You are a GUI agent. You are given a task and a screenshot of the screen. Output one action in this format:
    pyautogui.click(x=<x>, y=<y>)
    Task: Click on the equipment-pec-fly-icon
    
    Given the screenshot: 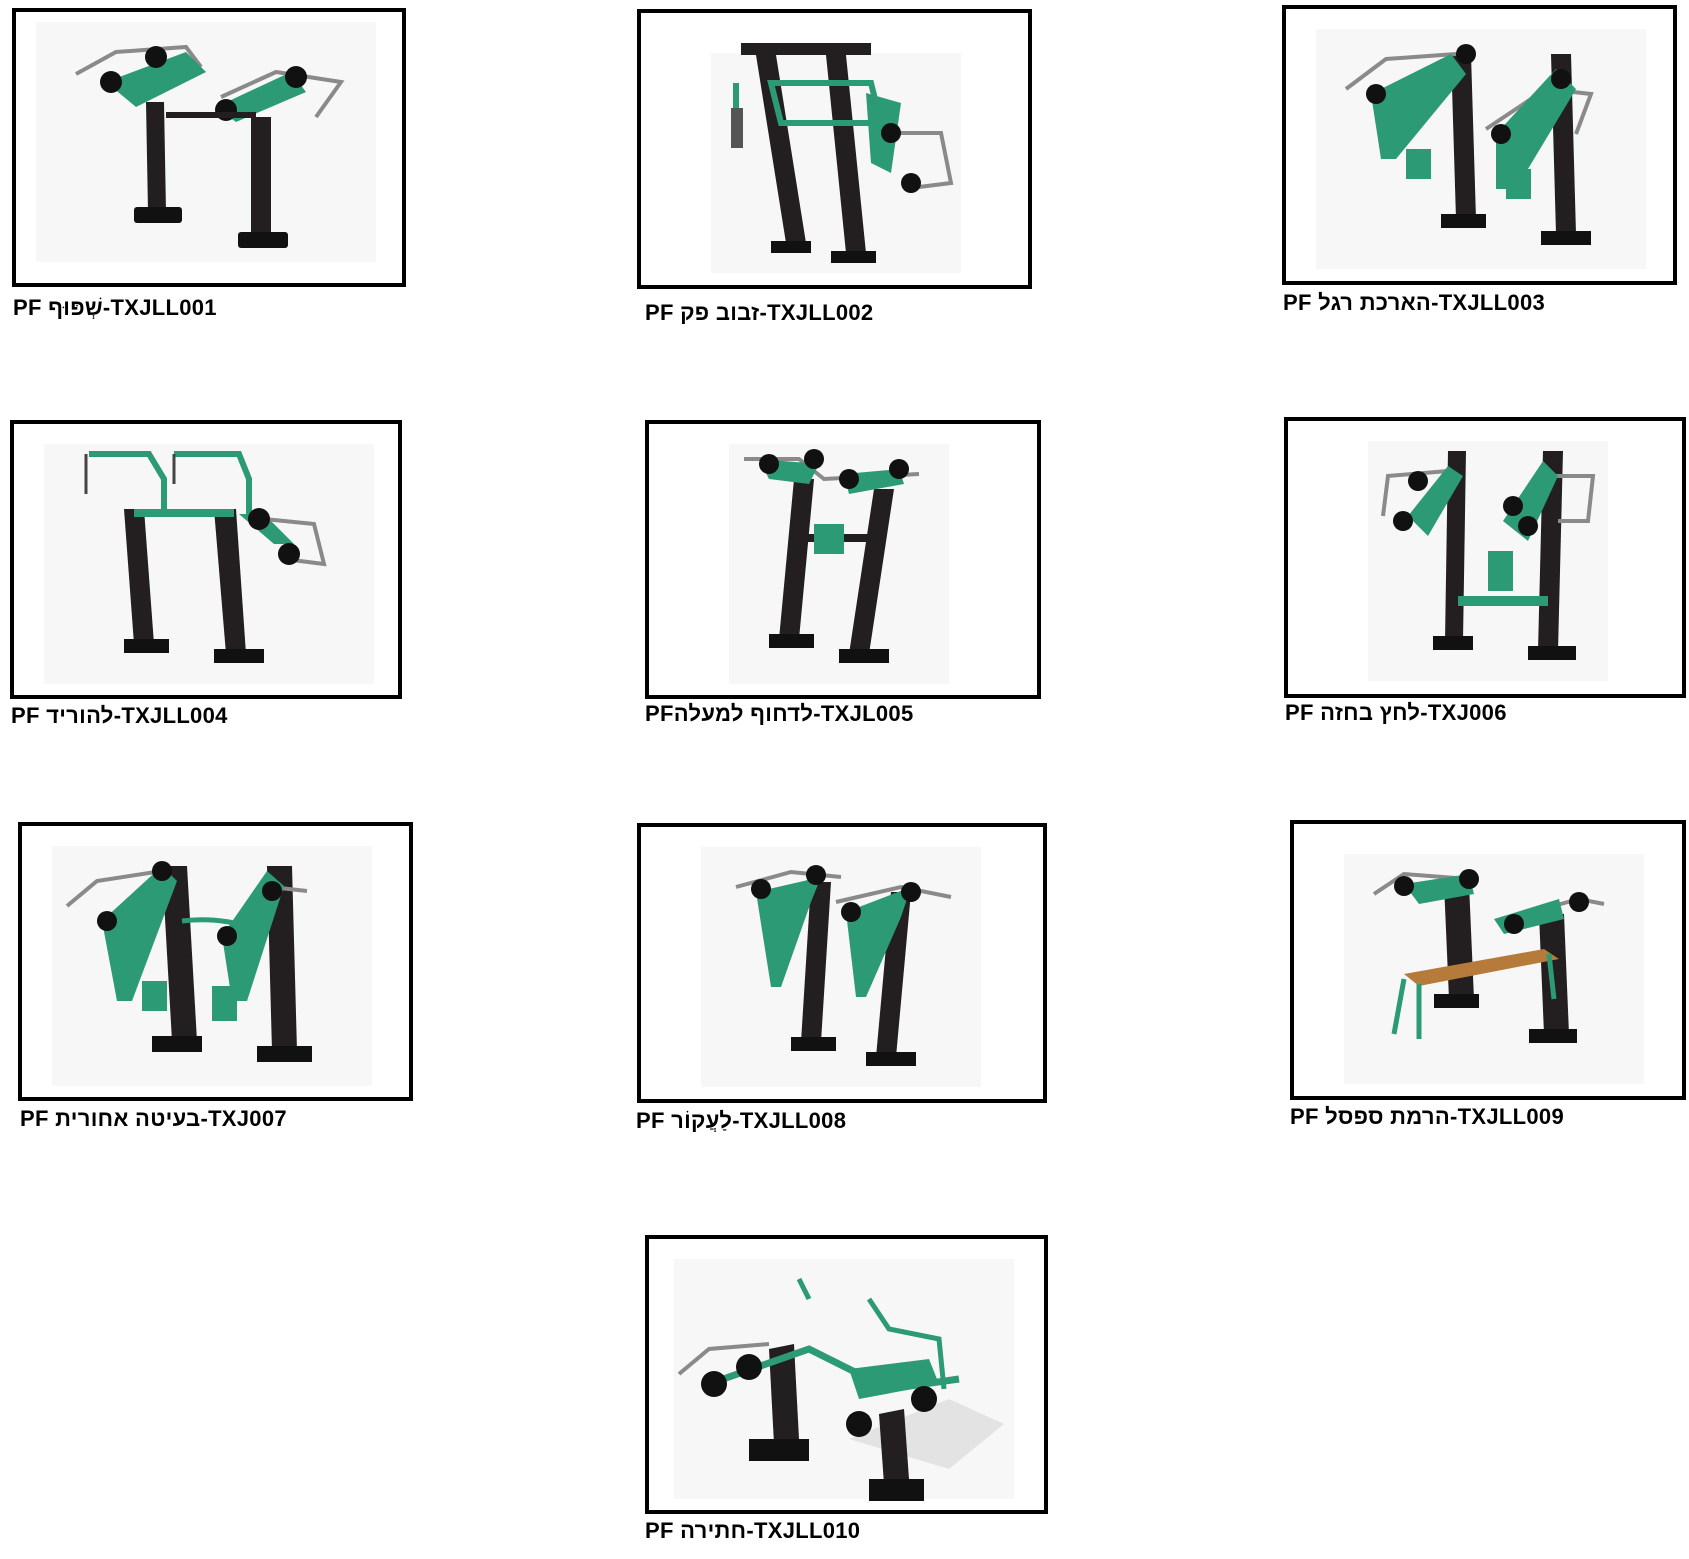 What is the action you would take?
    pyautogui.click(x=836, y=158)
    